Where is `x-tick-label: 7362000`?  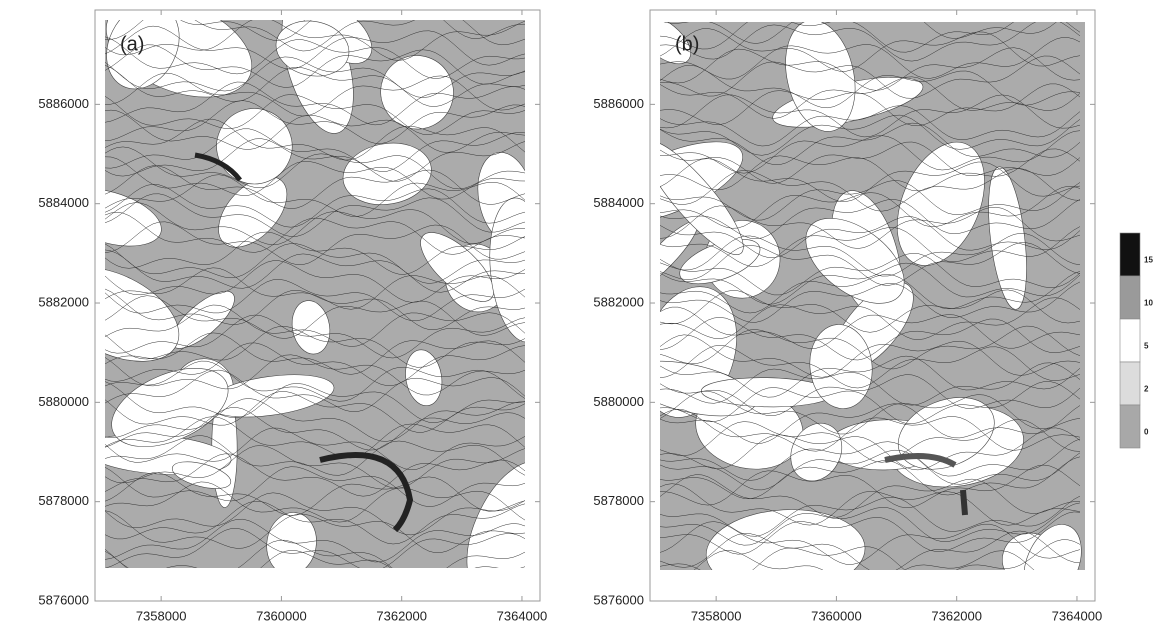
x-tick-label: 7362000 is located at coordinates (401, 615).